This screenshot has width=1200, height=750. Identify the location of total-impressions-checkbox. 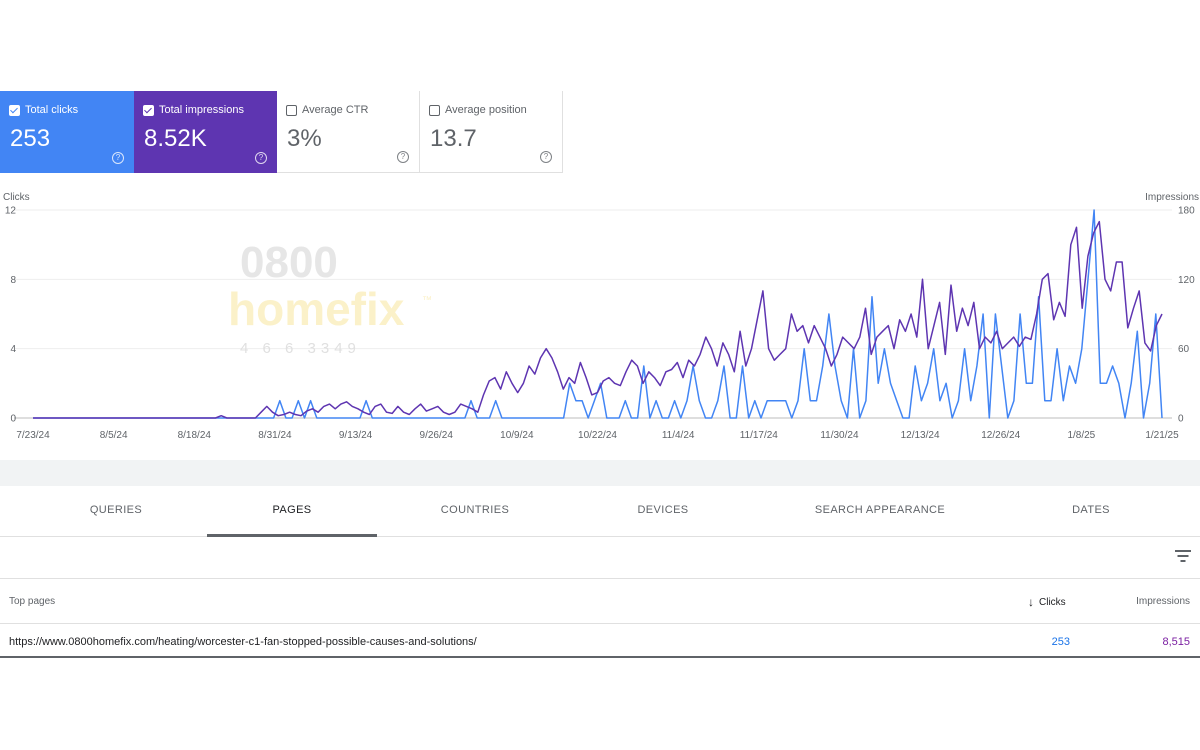
(148, 110).